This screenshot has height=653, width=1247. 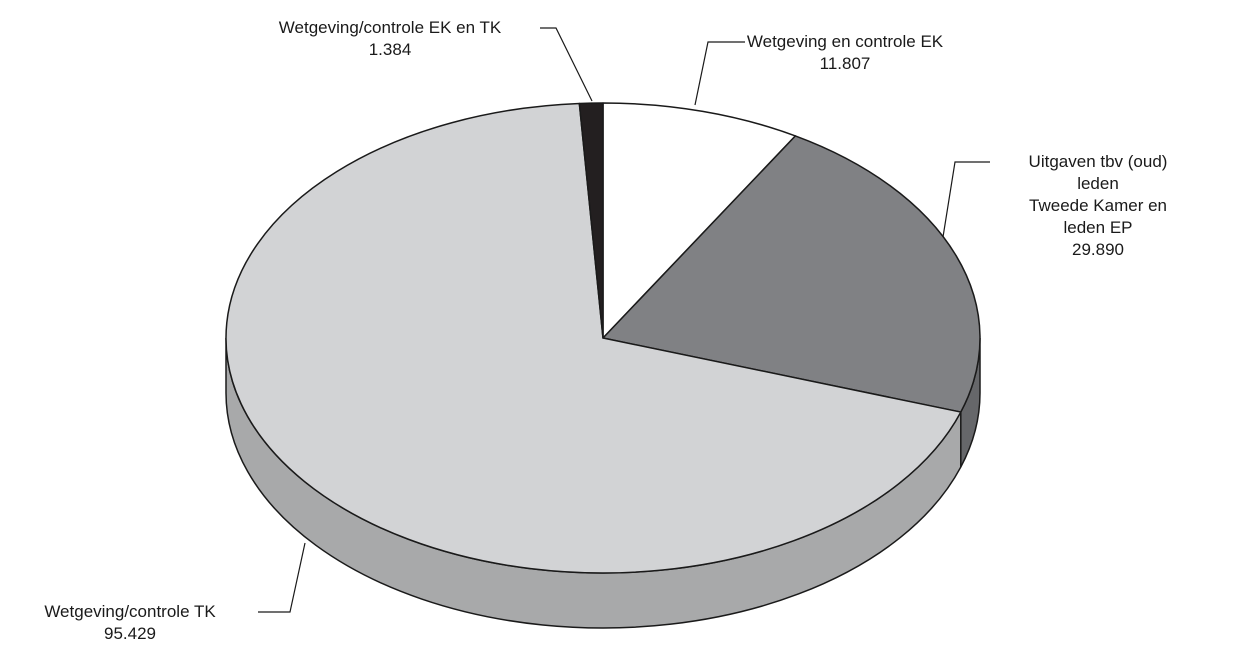 I want to click on value-label: 95.429, so click(x=130, y=633).